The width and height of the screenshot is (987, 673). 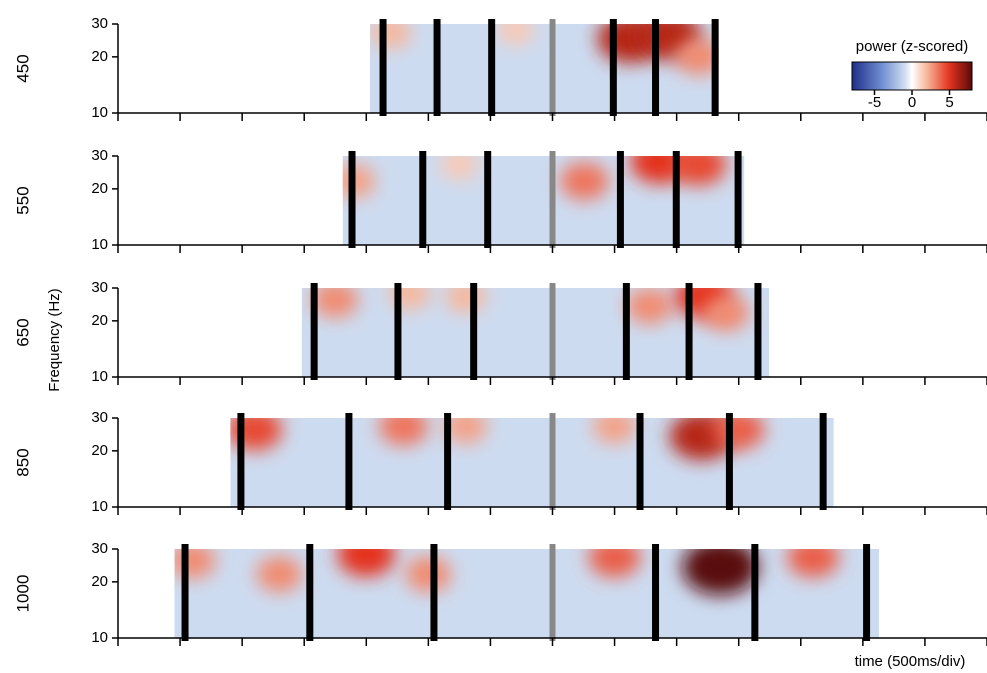 I want to click on panel-label: 850, so click(x=22, y=462).